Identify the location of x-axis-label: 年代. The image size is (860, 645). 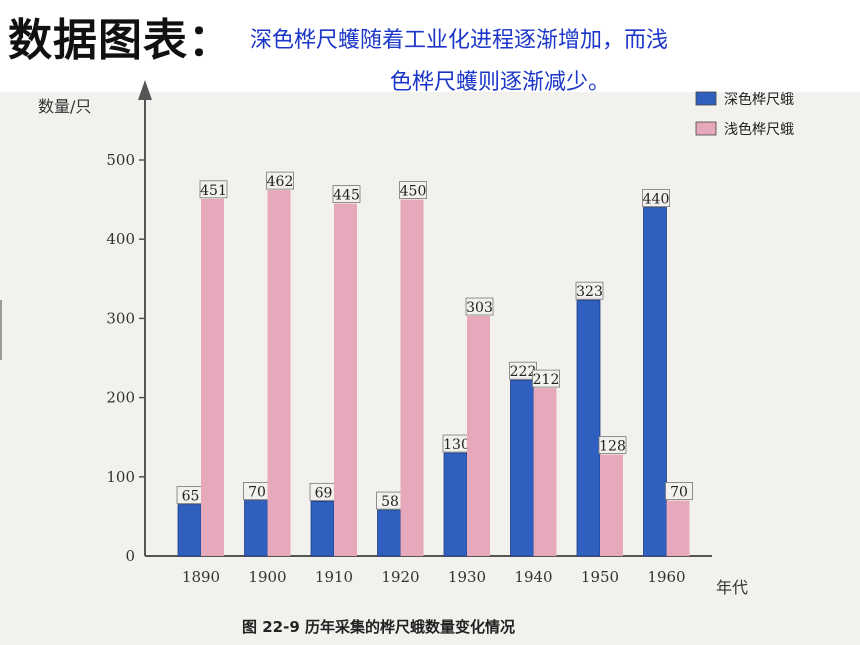
(732, 587).